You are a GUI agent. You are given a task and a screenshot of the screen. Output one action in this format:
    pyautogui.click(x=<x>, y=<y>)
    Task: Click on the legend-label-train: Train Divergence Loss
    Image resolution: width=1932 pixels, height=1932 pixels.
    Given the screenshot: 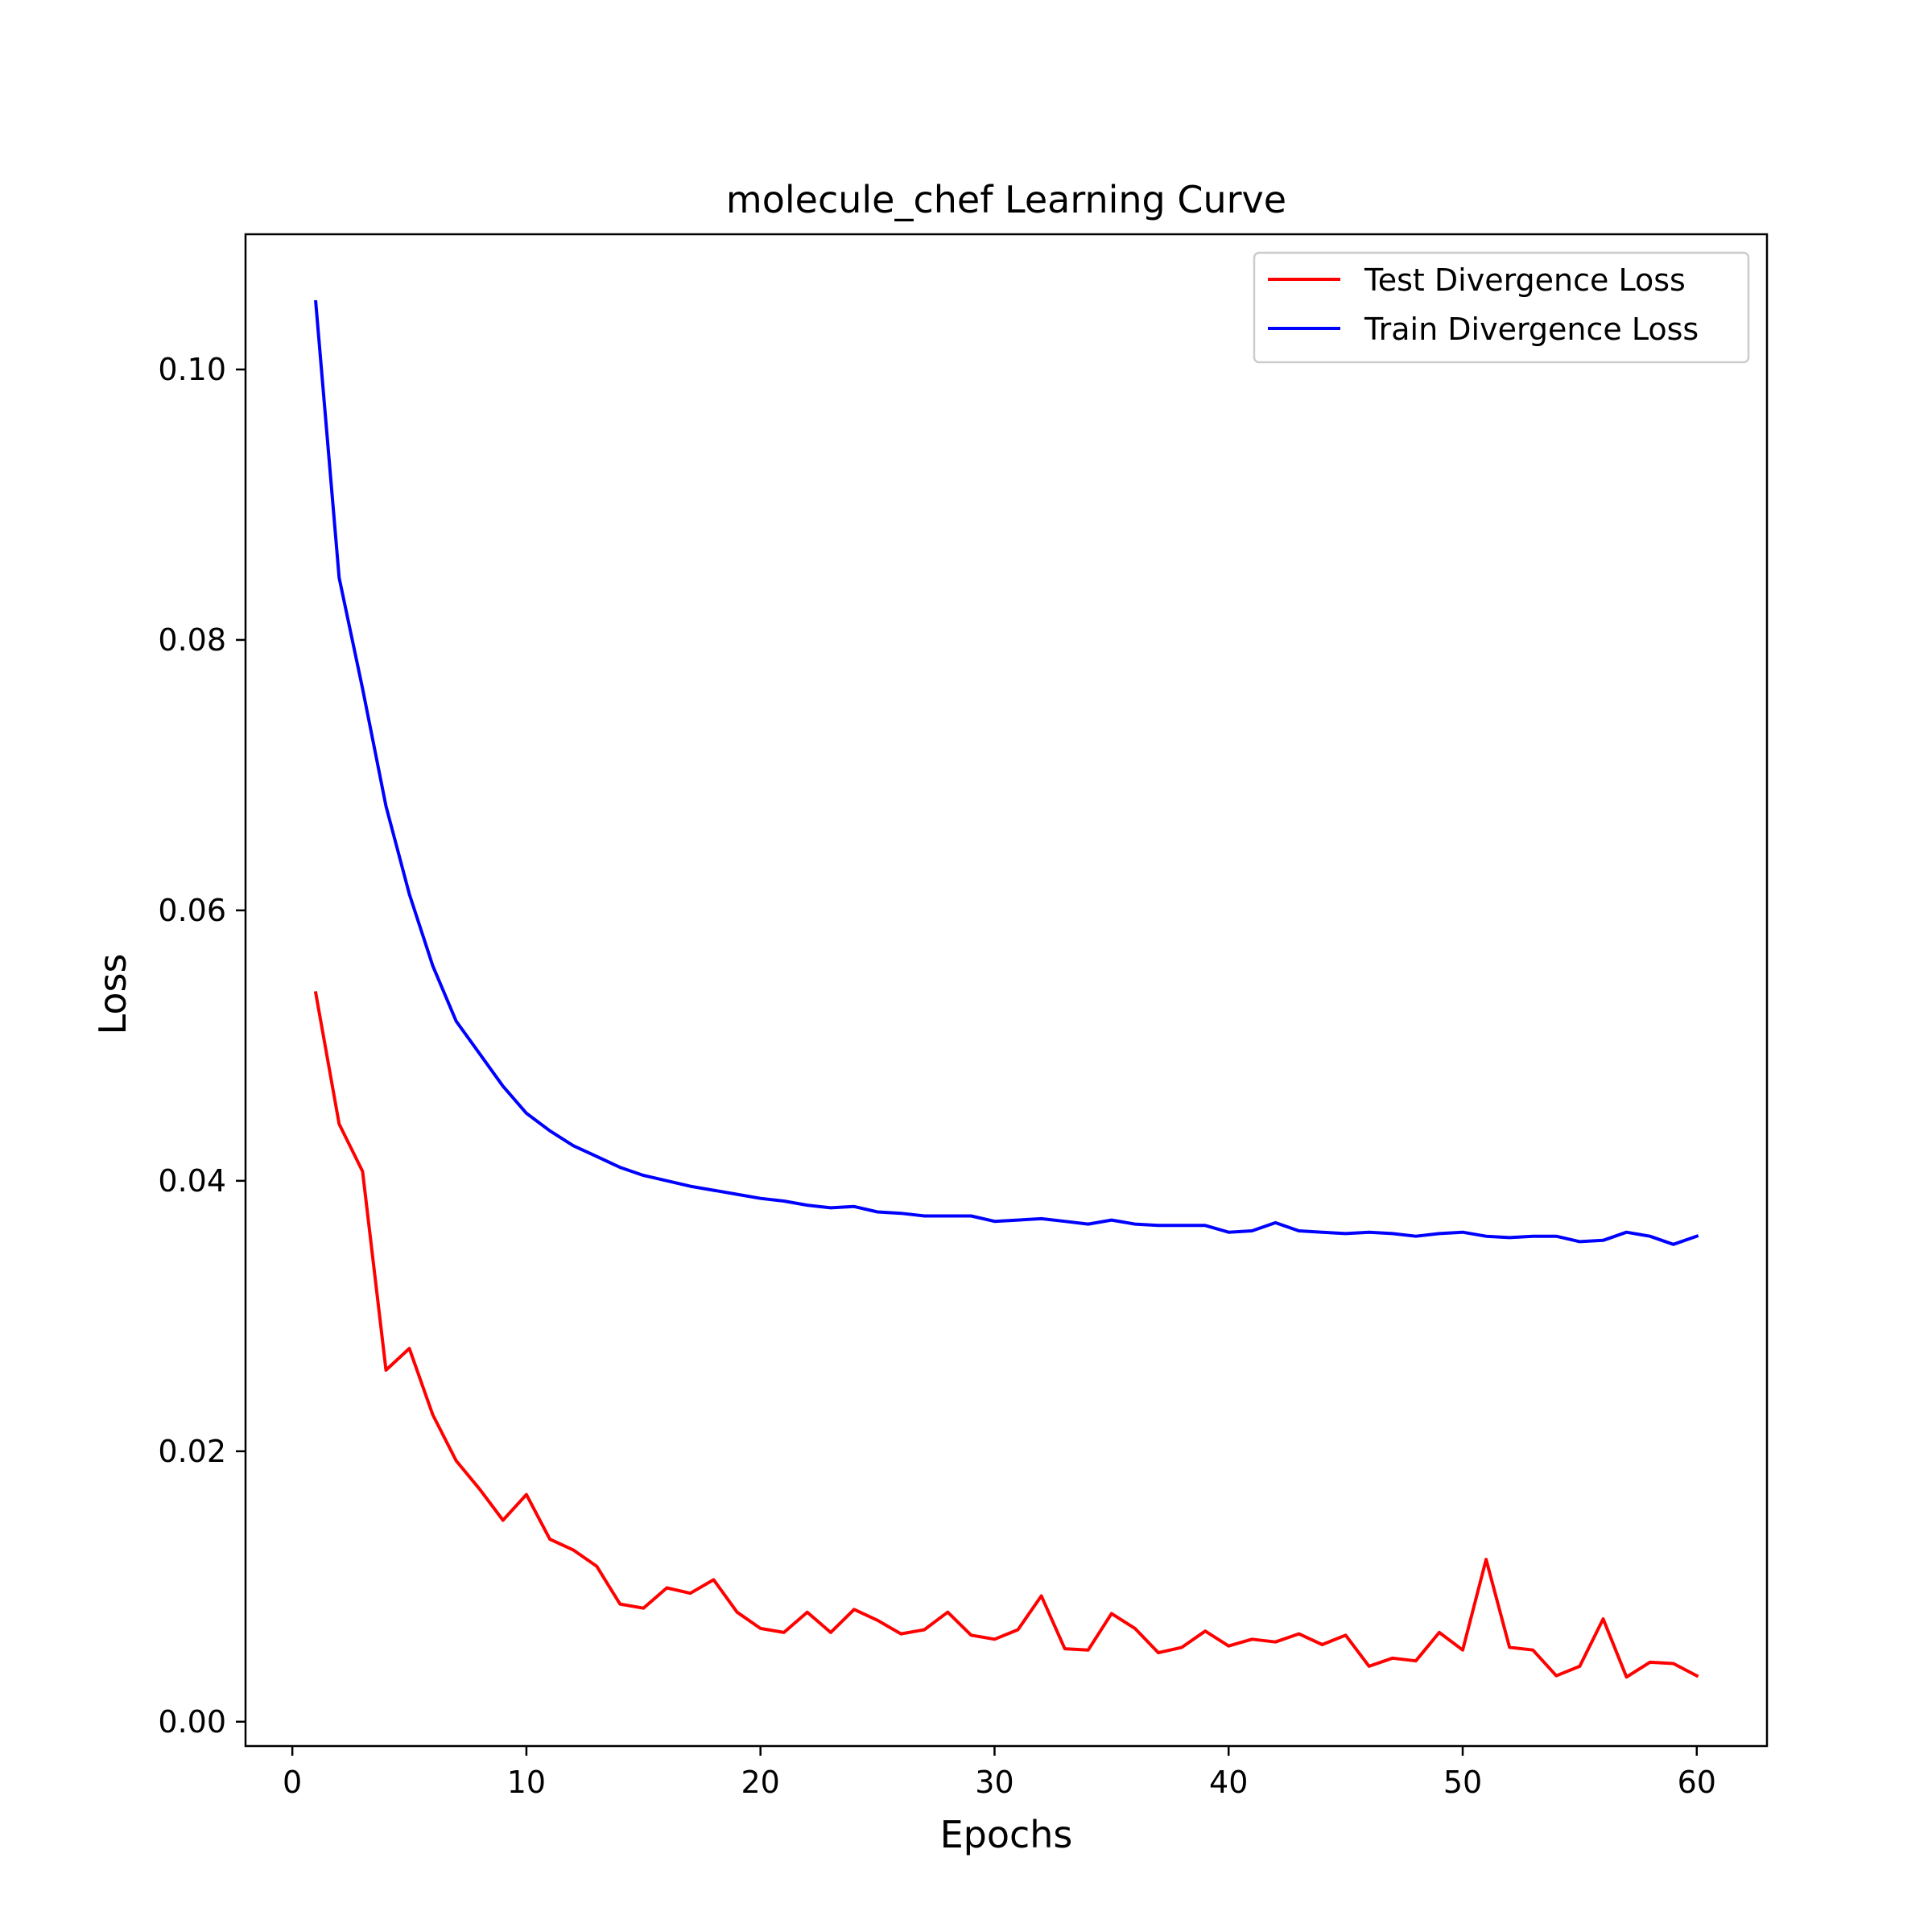 What is the action you would take?
    pyautogui.click(x=1531, y=329)
    